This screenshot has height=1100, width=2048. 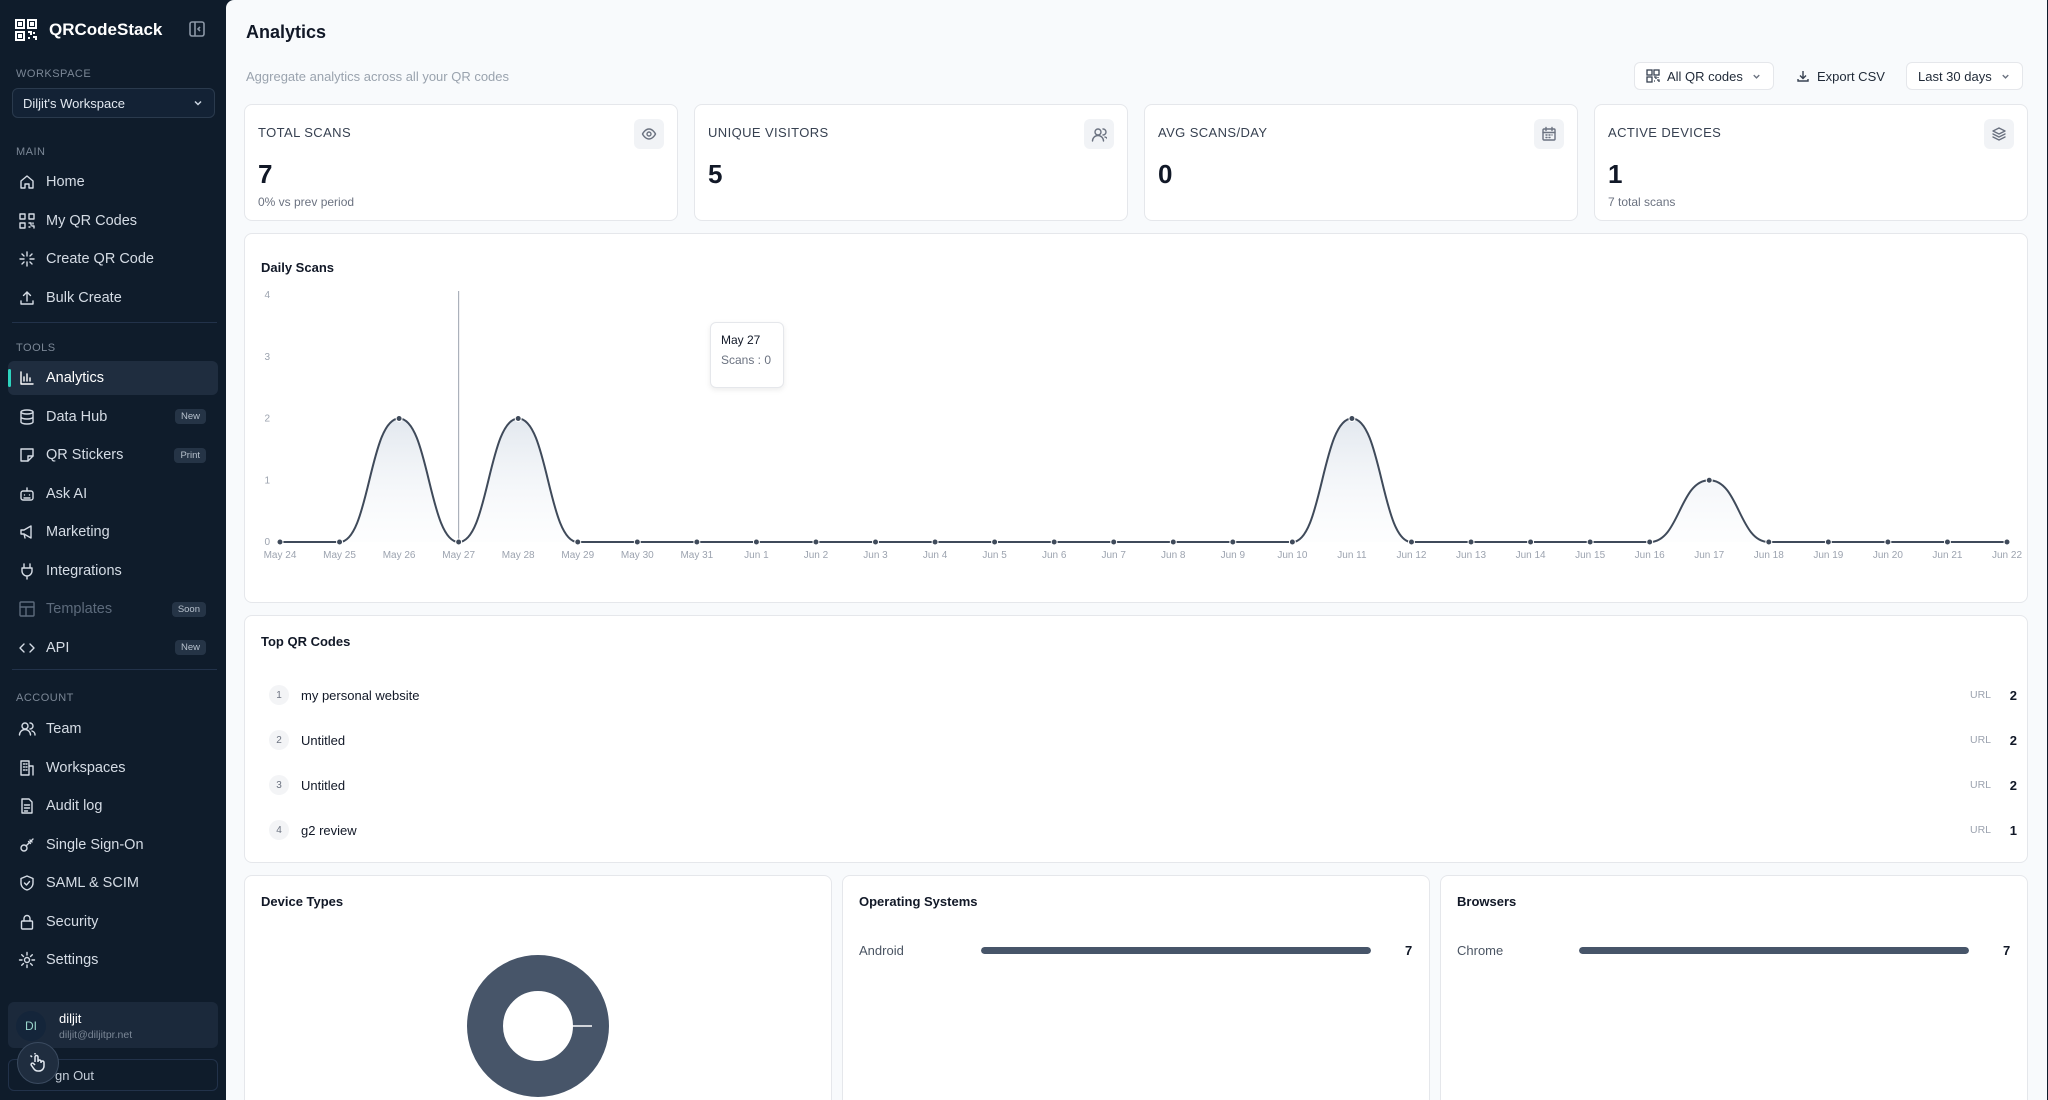 I want to click on browser-bar-fill, so click(x=1774, y=950).